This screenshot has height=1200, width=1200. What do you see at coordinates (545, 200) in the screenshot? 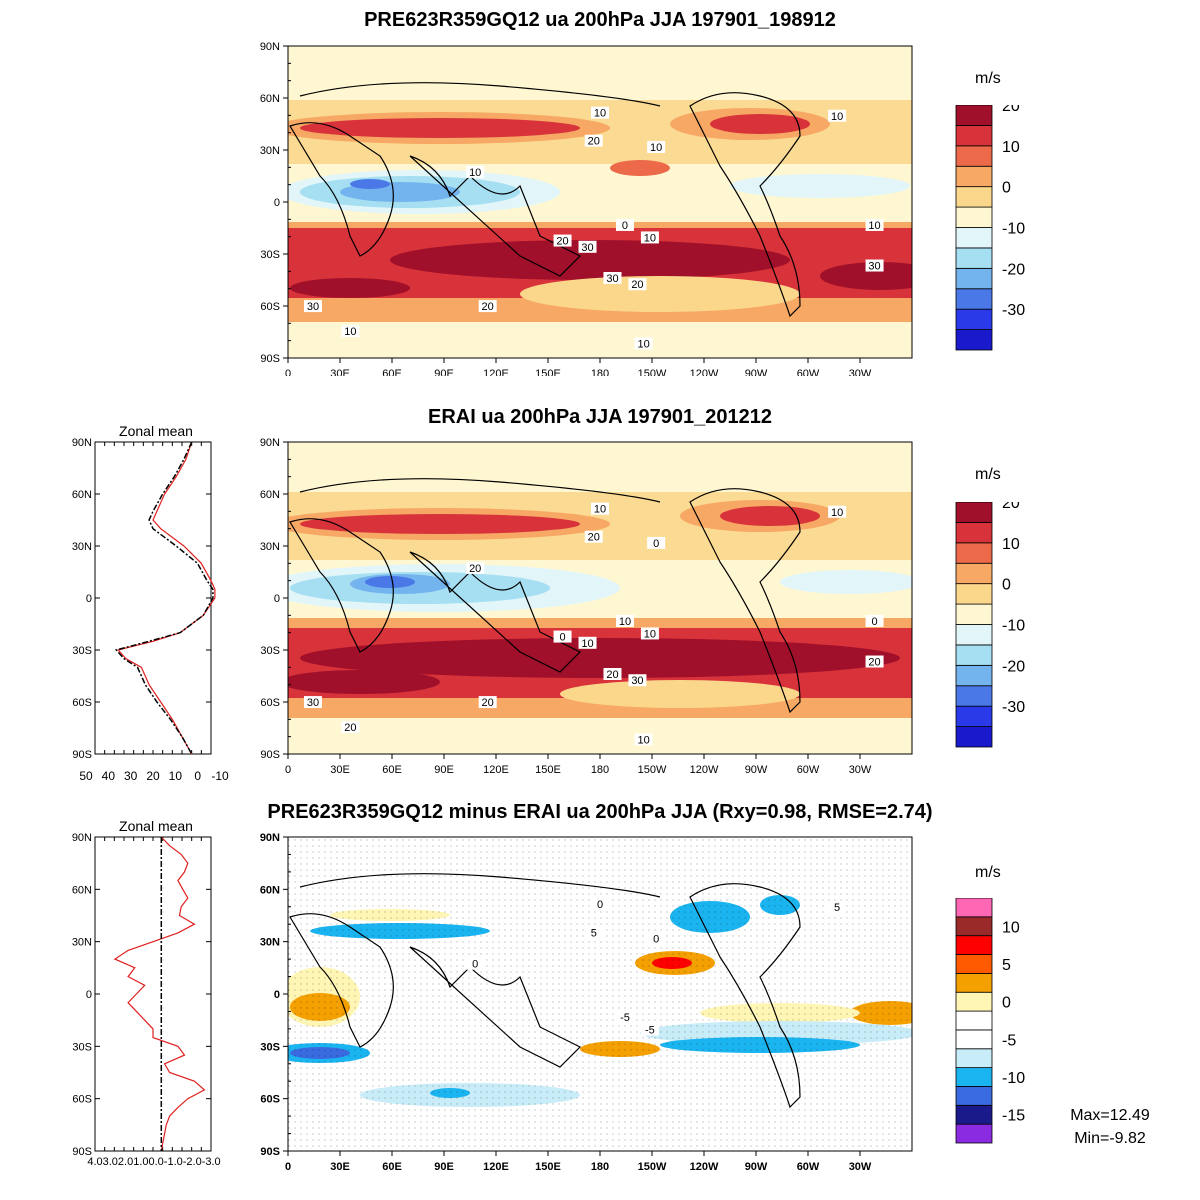
I see `panel1-coastlines` at bounding box center [545, 200].